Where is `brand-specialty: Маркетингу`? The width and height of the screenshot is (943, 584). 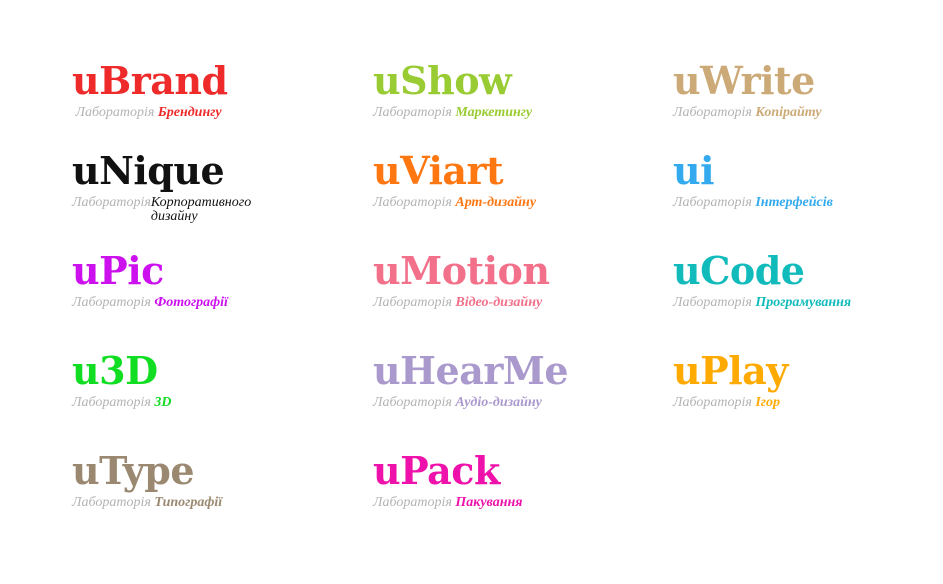 brand-specialty: Маркетингу is located at coordinates (494, 112).